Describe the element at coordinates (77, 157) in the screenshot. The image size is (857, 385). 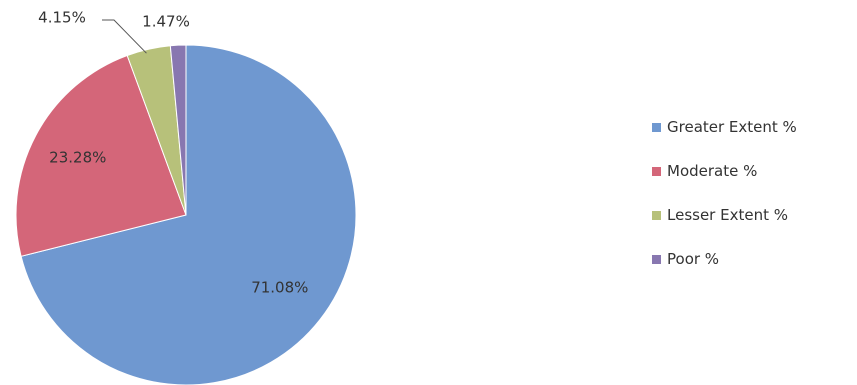
I see `data-label-moderate: 23.28%` at that location.